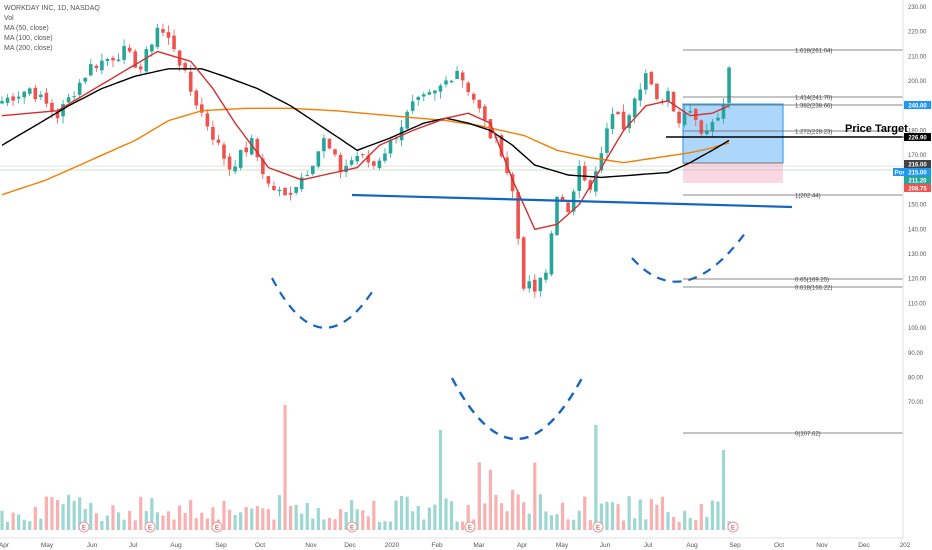  I want to click on x-tick-label: Oct, so click(779, 545).